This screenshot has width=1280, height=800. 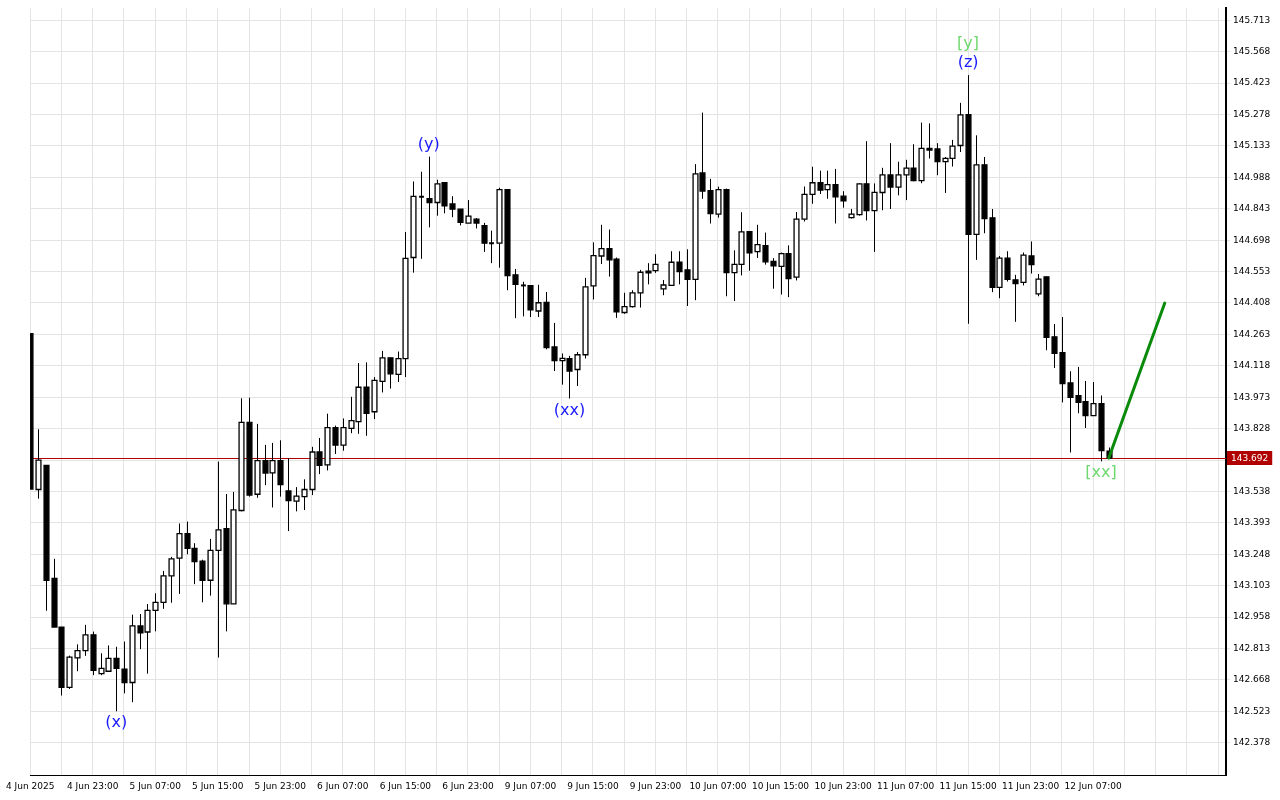 What do you see at coordinates (1252, 710) in the screenshot?
I see `y-tick-label: 142.523` at bounding box center [1252, 710].